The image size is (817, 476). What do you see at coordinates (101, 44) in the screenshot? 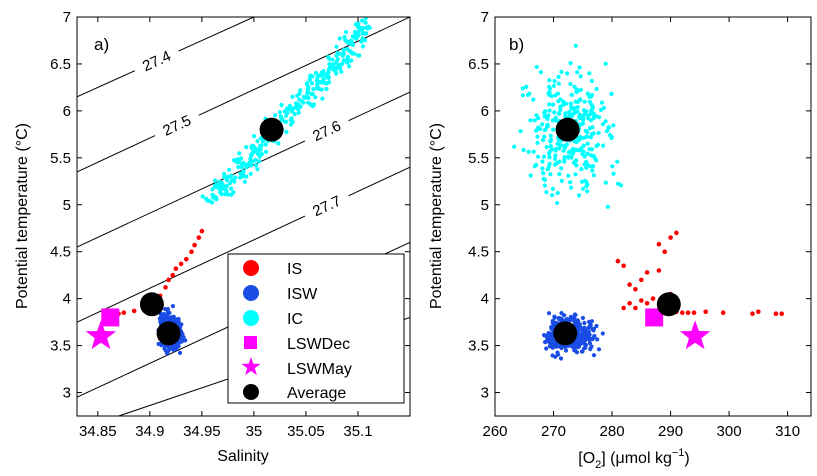
I see `panel-label-a: a)` at bounding box center [101, 44].